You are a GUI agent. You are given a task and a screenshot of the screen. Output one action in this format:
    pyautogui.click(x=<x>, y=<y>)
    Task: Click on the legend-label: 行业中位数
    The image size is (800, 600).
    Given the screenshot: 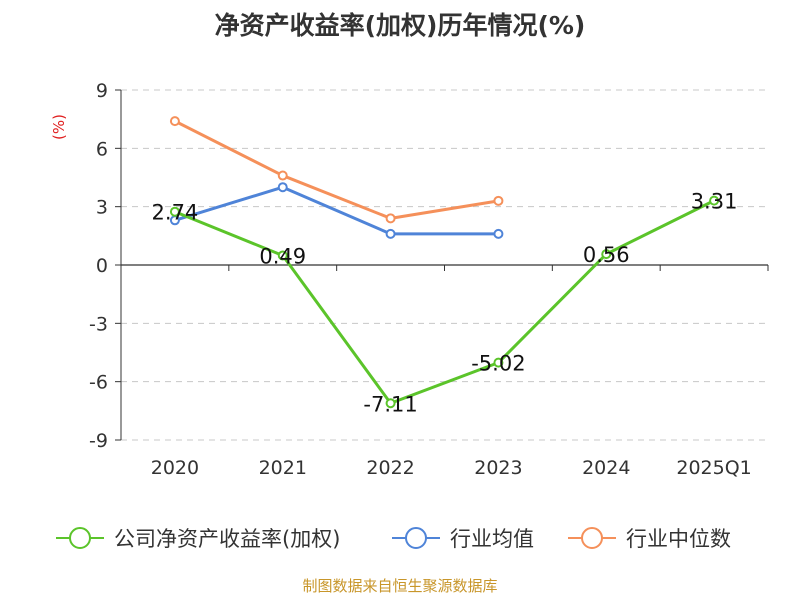 What is the action you would take?
    pyautogui.click(x=678, y=539)
    